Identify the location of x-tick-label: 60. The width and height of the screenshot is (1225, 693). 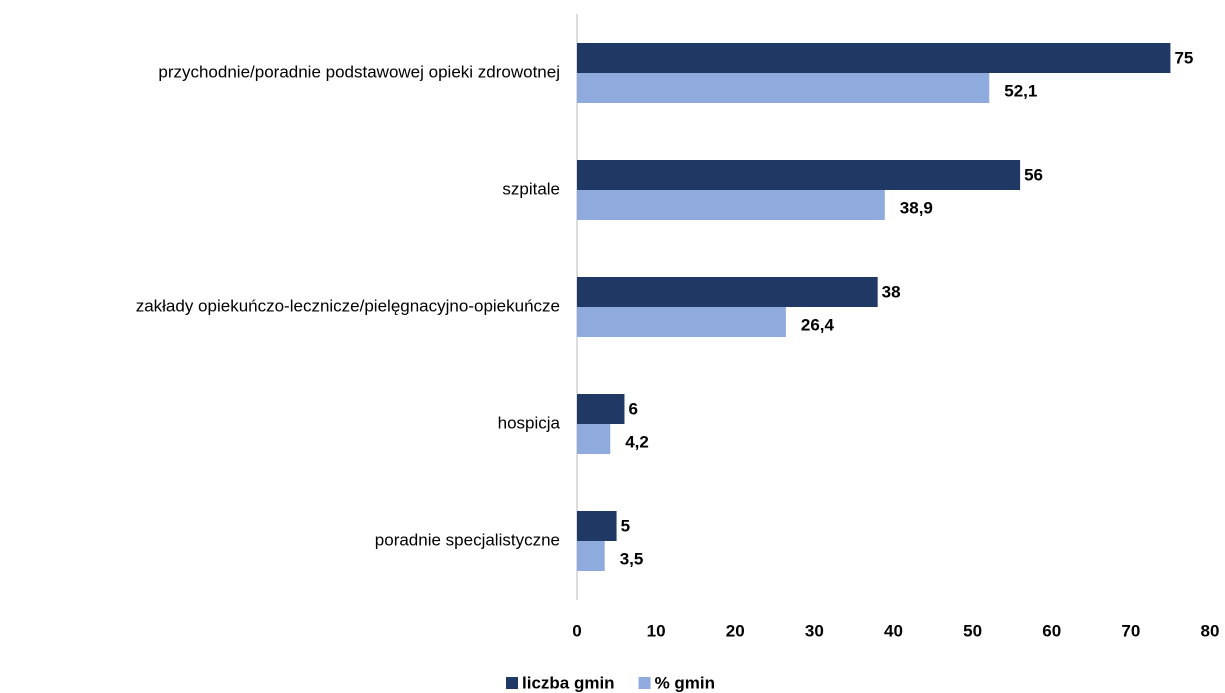
(1051, 630).